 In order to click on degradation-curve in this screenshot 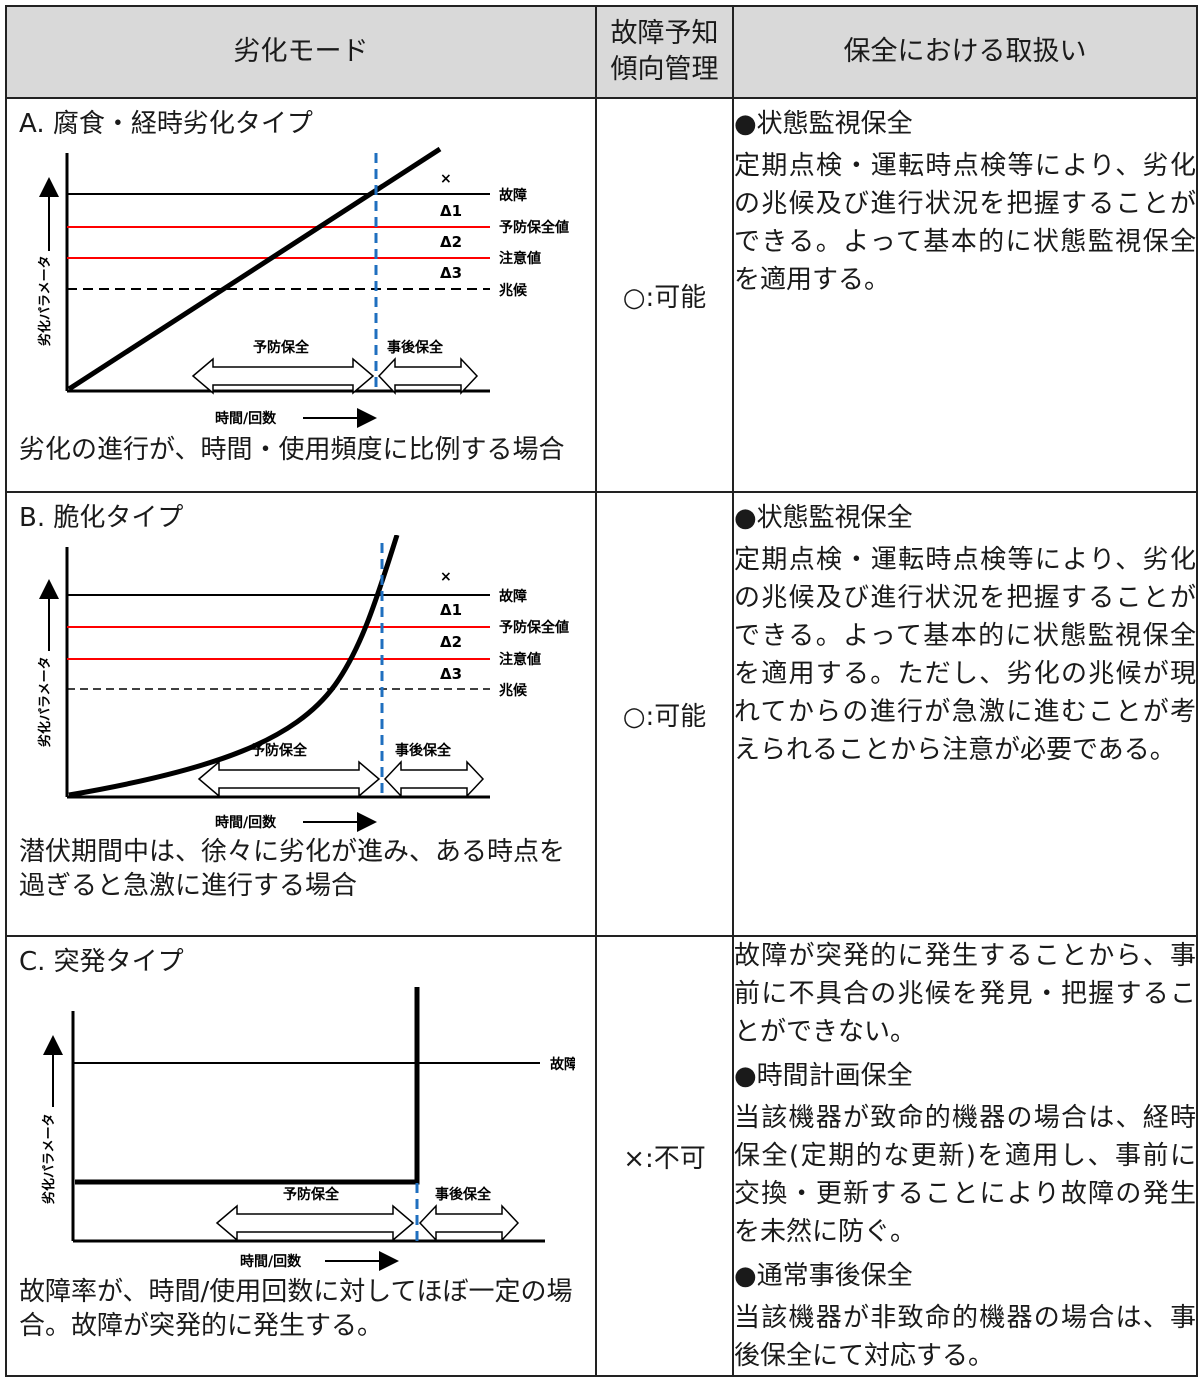, I will do `click(234, 666)`.